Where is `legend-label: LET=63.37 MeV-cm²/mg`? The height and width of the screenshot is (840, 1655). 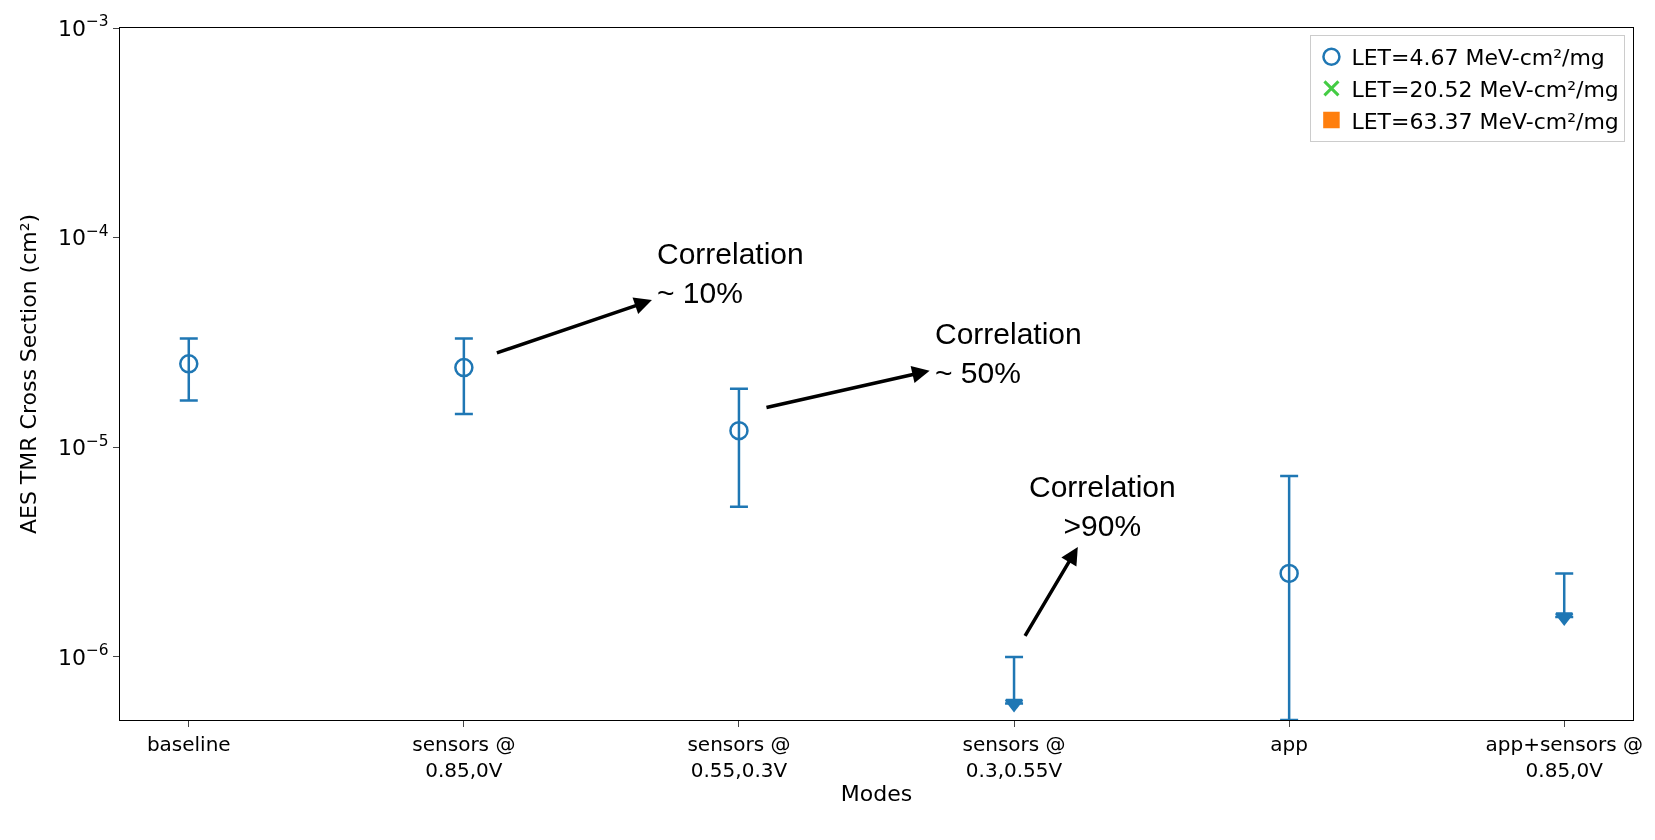
legend-label: LET=63.37 MeV-cm²/mg is located at coordinates (1485, 121).